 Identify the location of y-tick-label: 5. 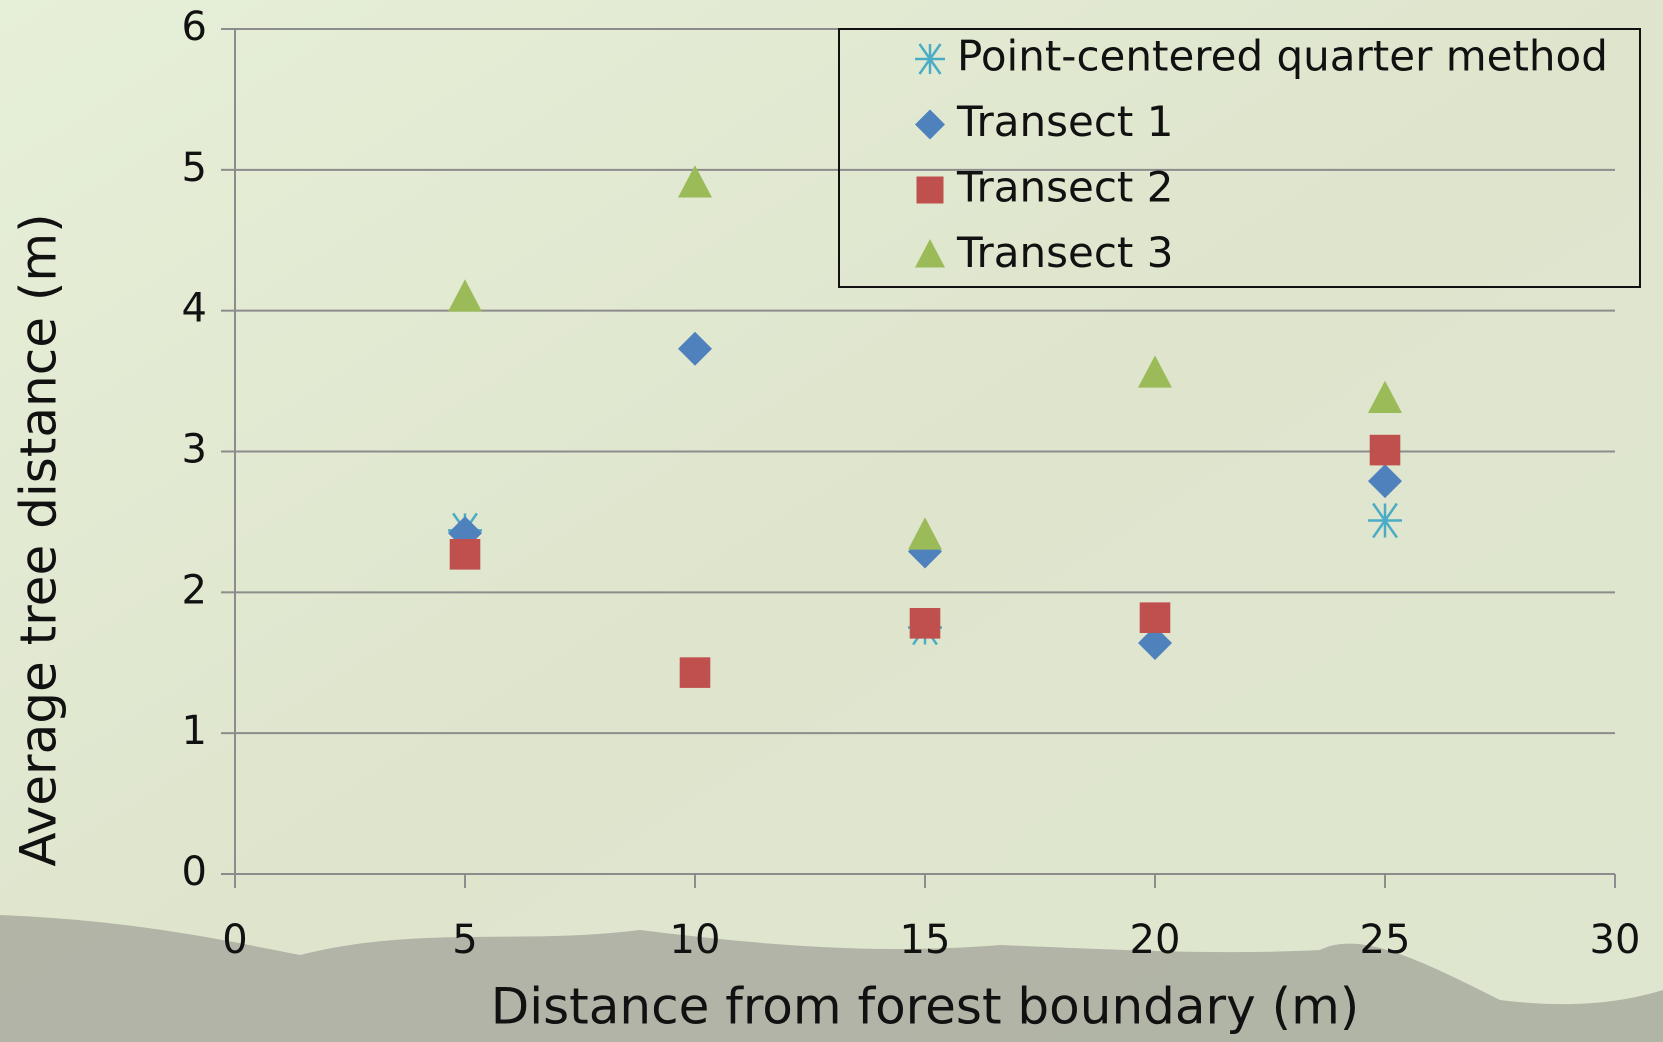
(194, 168).